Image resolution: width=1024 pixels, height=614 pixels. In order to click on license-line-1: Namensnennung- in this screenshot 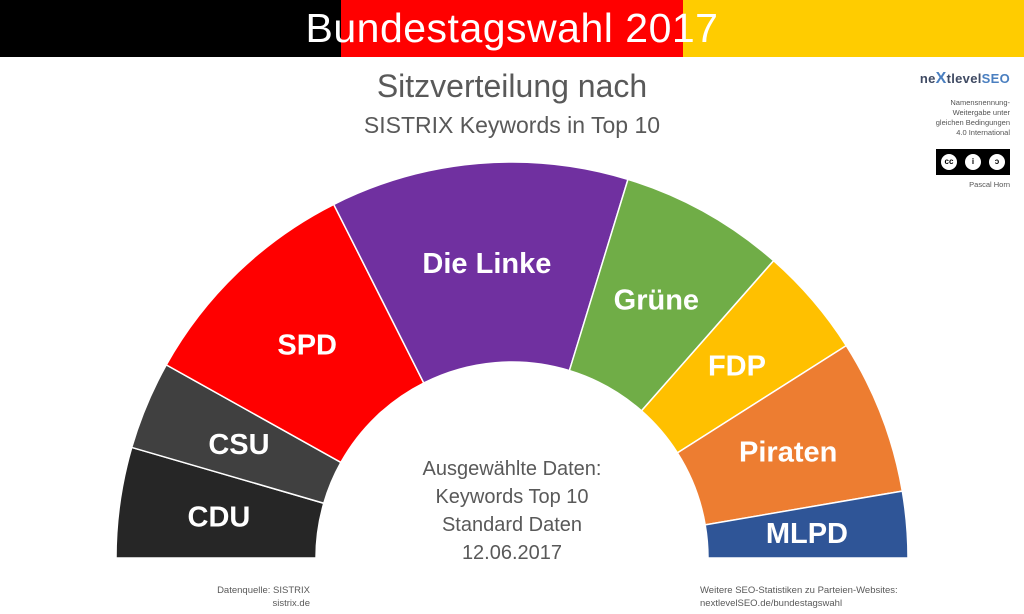, I will do `click(980, 102)`.